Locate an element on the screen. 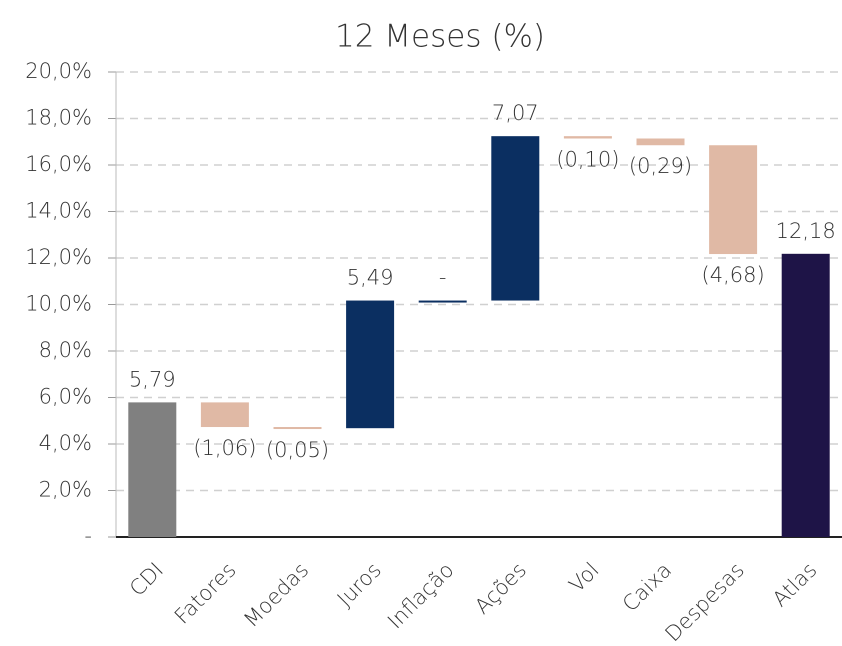 This screenshot has width=842, height=646. value-label: 5,49 is located at coordinates (370, 278).